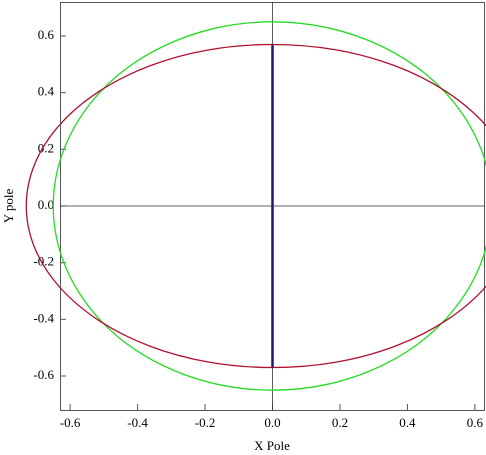 The image size is (486, 455). Describe the element at coordinates (272, 445) in the screenshot. I see `x-axis-label: X Pole` at that location.